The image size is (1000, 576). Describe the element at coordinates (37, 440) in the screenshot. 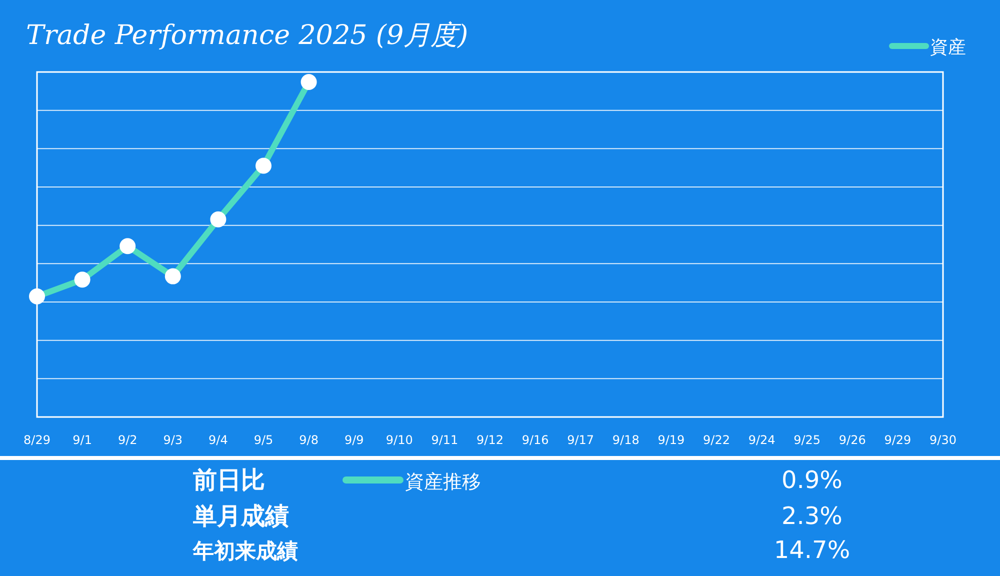

I see `x-tick-label: 8/29` at that location.